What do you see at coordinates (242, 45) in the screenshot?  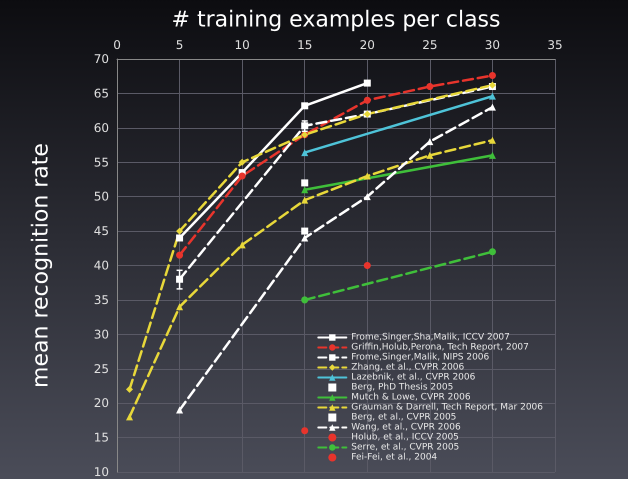 I see `x-tick-label: 10` at bounding box center [242, 45].